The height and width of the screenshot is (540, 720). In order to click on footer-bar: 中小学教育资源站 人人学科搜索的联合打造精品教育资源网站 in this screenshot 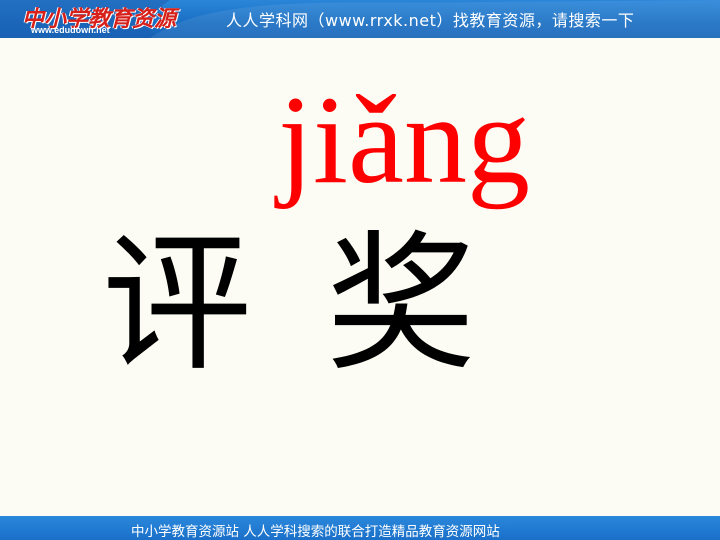, I will do `click(360, 528)`.